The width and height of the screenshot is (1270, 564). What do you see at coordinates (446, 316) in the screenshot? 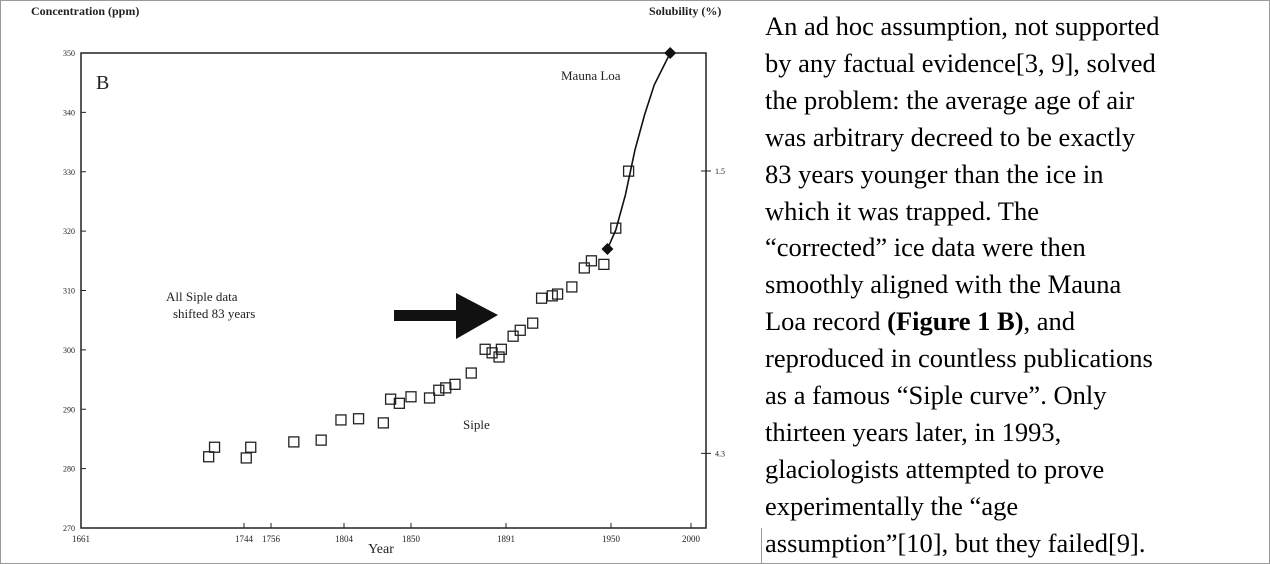
I see `arrow` at bounding box center [446, 316].